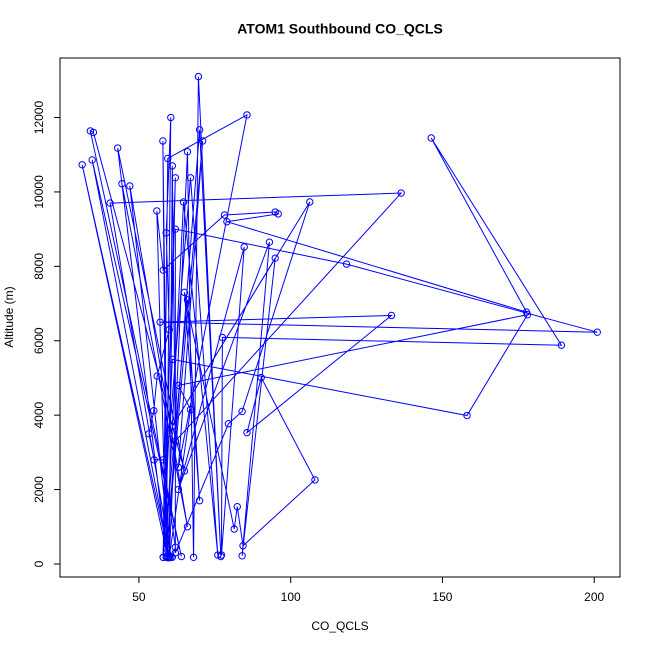 The image size is (650, 655). Describe the element at coordinates (9, 316) in the screenshot. I see `y-axis-label: Altitude (m)` at that location.